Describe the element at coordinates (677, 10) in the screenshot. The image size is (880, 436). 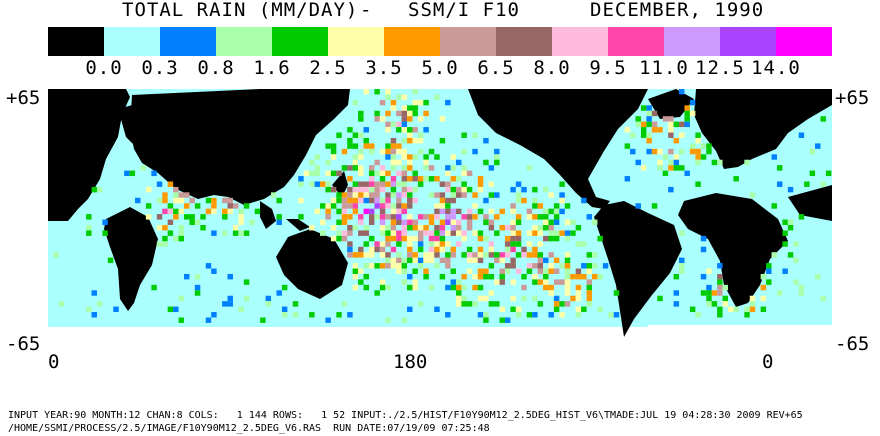
I see `title-period: DECEMBER, 1990` at that location.